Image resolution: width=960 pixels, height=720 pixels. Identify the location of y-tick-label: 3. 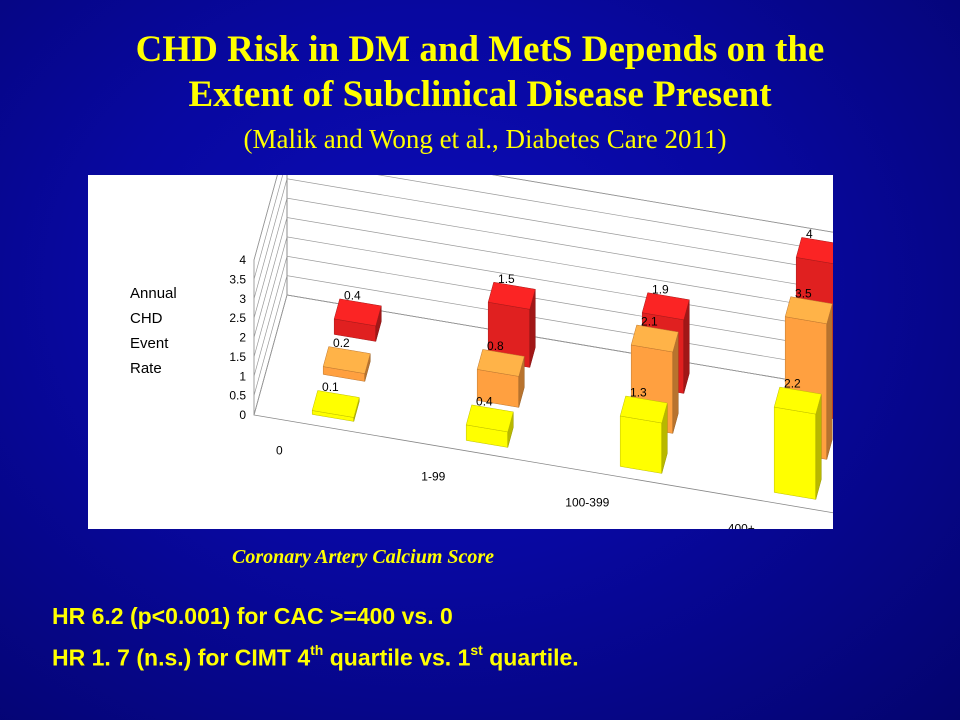
(242, 299).